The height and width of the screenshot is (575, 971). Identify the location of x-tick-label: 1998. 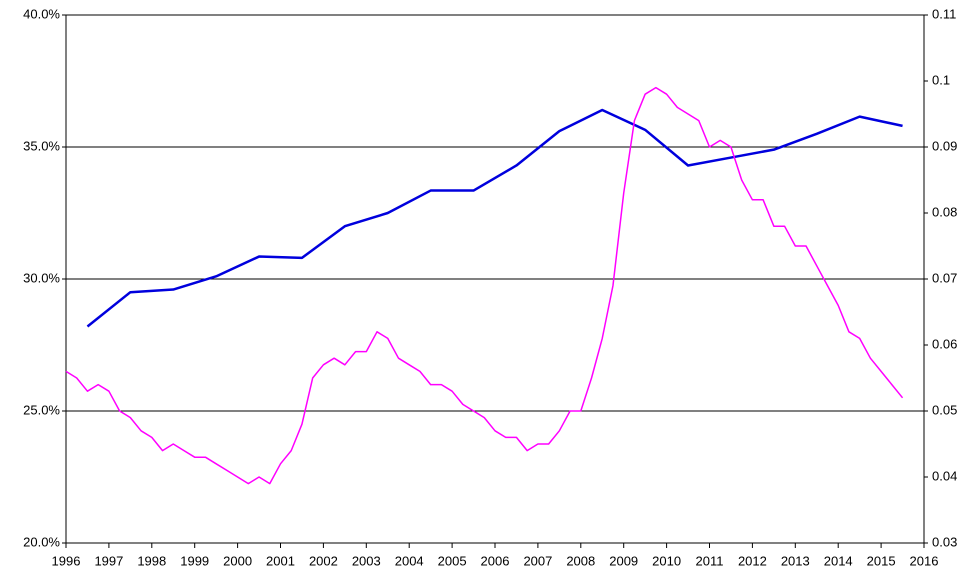
(151, 560).